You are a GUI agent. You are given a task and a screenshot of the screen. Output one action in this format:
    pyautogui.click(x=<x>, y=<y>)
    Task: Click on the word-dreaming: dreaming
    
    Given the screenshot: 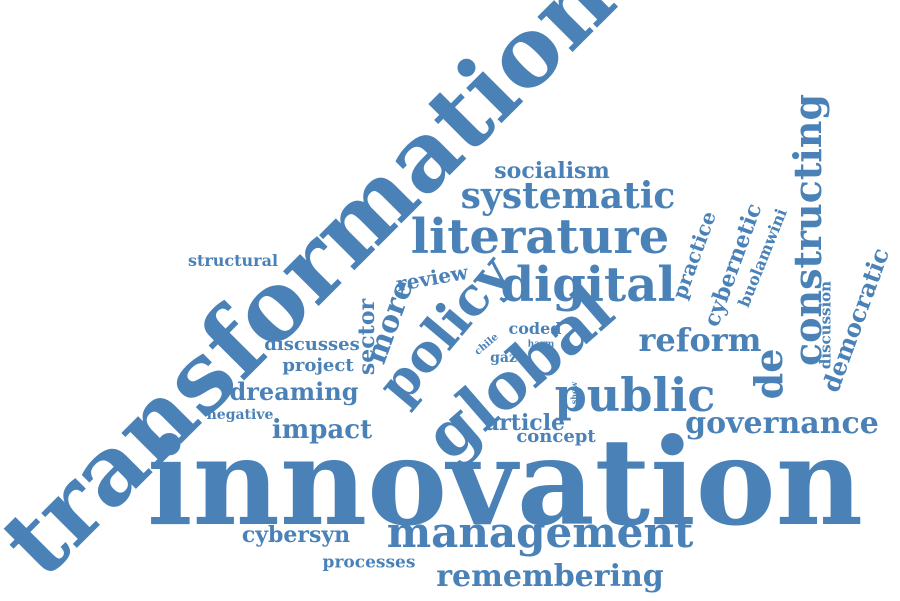 What is the action you would take?
    pyautogui.click(x=294, y=391)
    